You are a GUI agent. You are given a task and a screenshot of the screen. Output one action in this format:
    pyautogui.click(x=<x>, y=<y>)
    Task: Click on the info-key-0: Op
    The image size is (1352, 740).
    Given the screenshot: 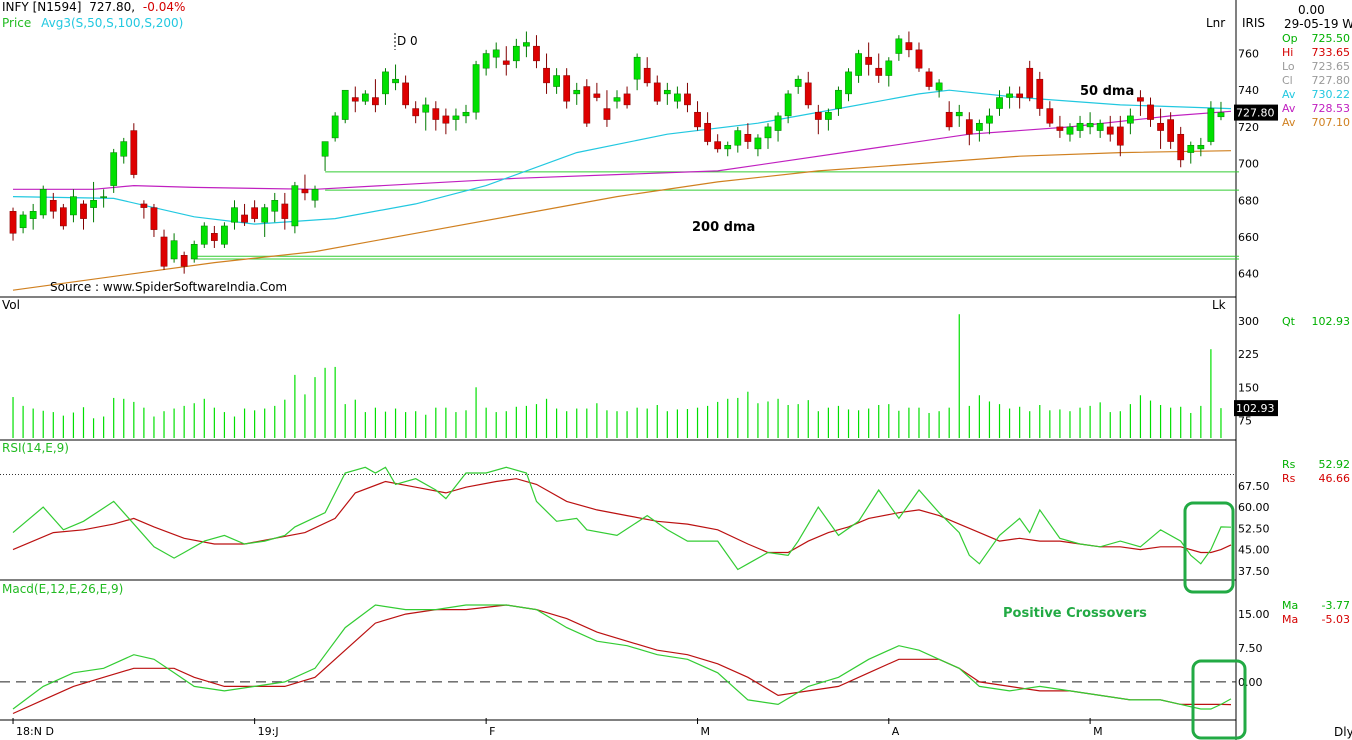 What is the action you would take?
    pyautogui.click(x=1290, y=38)
    